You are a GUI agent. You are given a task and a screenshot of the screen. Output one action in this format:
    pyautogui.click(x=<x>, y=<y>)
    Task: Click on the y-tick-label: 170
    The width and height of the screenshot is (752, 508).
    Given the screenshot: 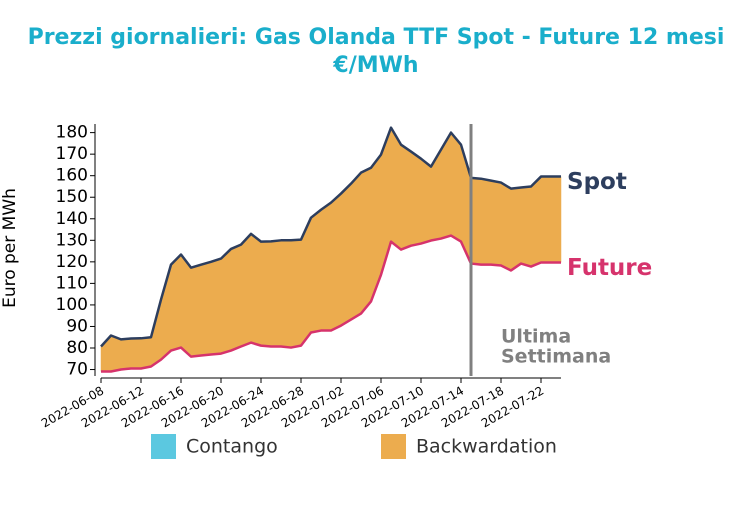 What is the action you would take?
    pyautogui.click(x=72, y=154)
    